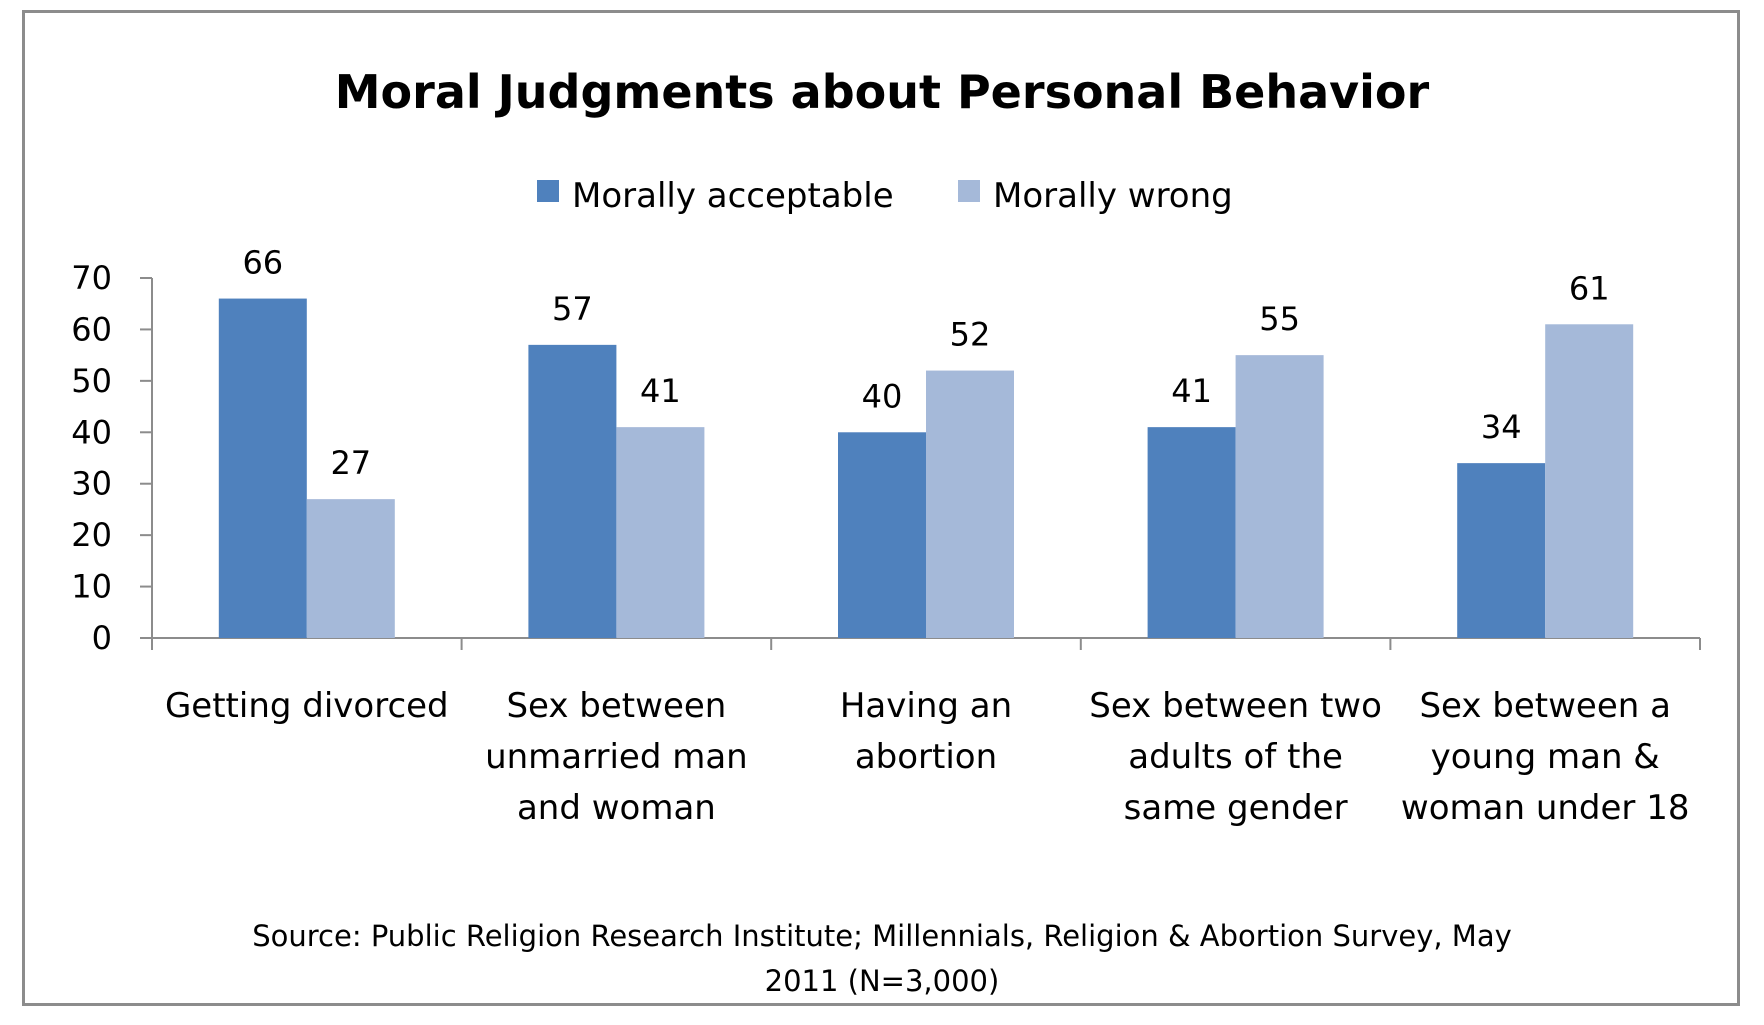 This screenshot has height=1025, width=1764. I want to click on y-tick-label: 40, so click(91, 432).